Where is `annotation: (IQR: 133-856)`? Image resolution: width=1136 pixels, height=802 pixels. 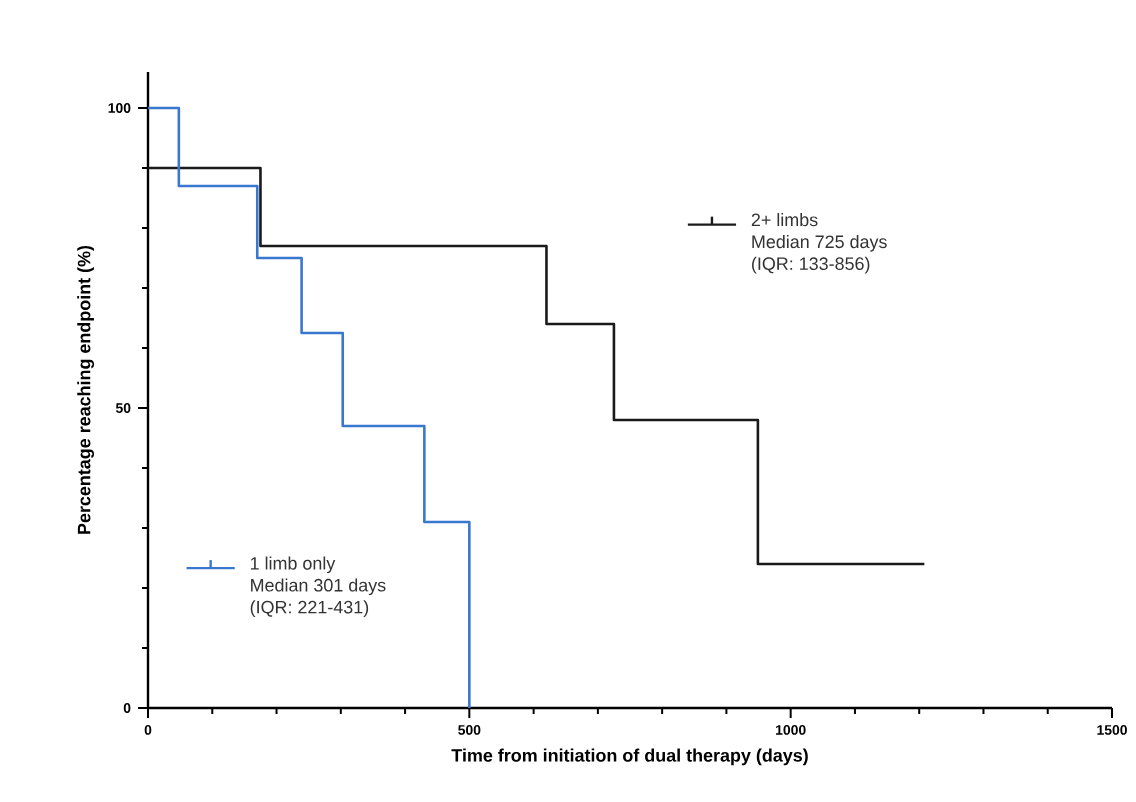
annotation: (IQR: 133-856) is located at coordinates (811, 265).